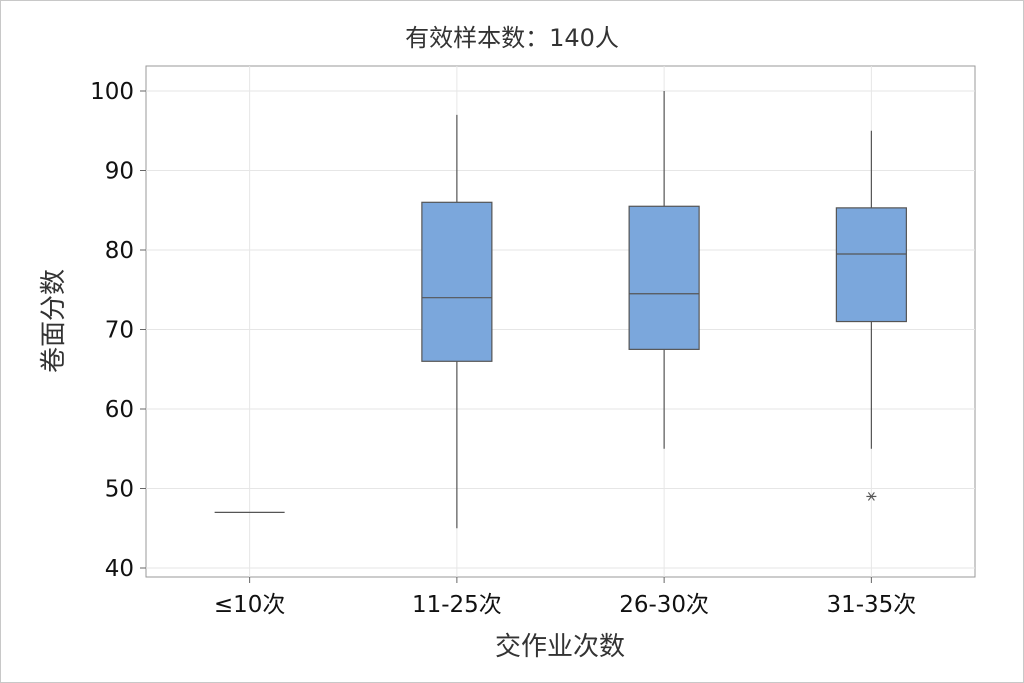  What do you see at coordinates (871, 605) in the screenshot?
I see `x-tick-label: 31-35次` at bounding box center [871, 605].